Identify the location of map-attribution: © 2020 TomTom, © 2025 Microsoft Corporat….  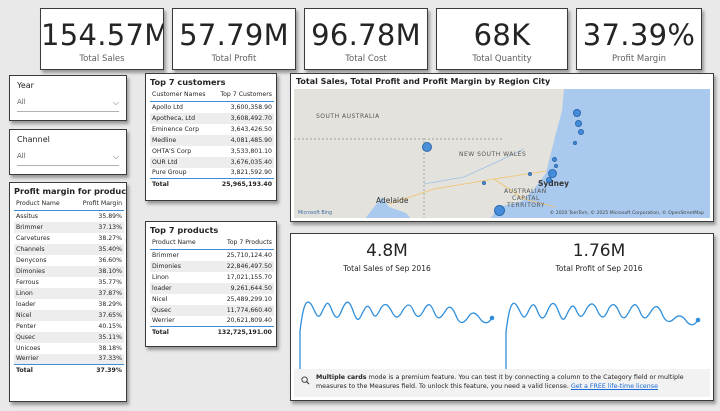
(626, 213).